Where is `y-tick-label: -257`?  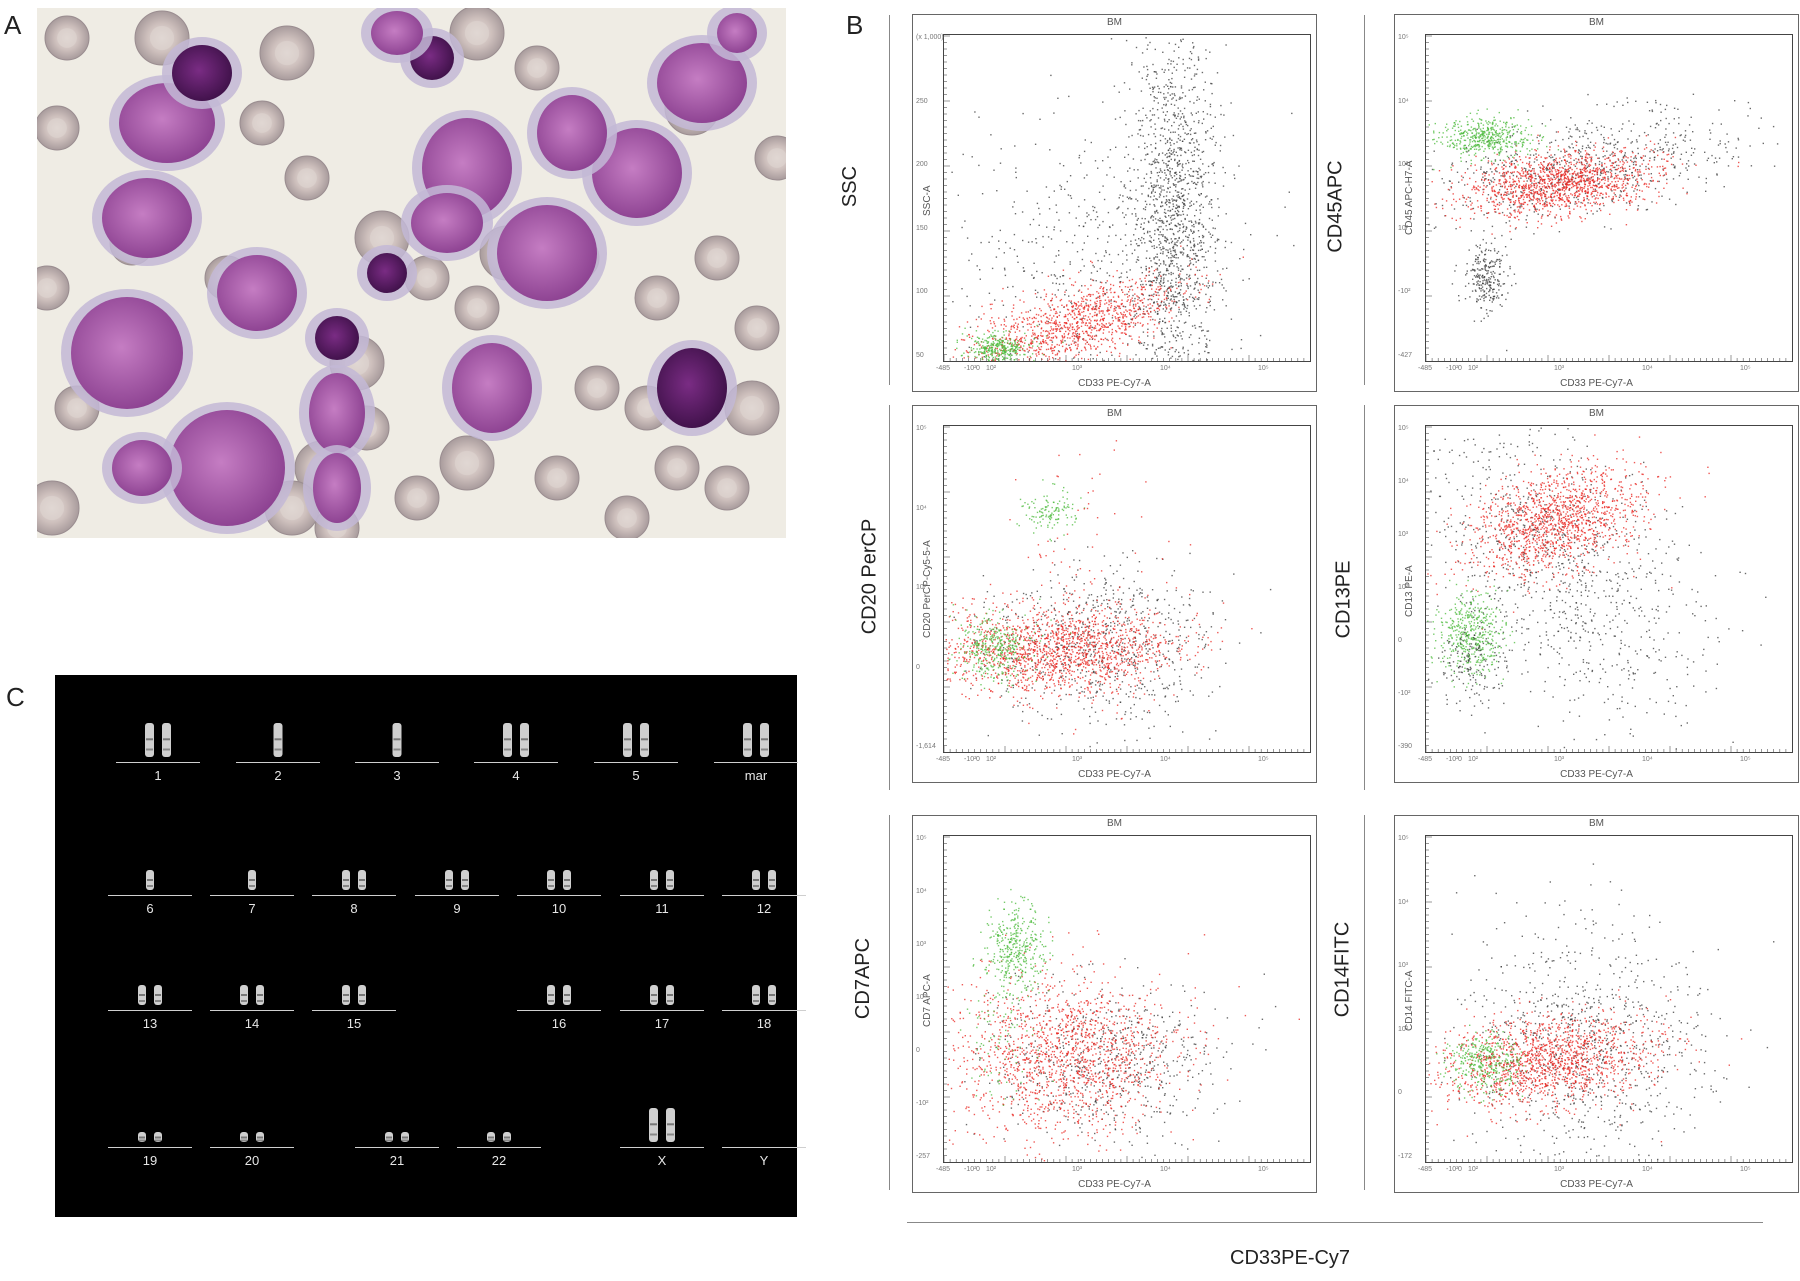 y-tick-label: -257 is located at coordinates (923, 1156).